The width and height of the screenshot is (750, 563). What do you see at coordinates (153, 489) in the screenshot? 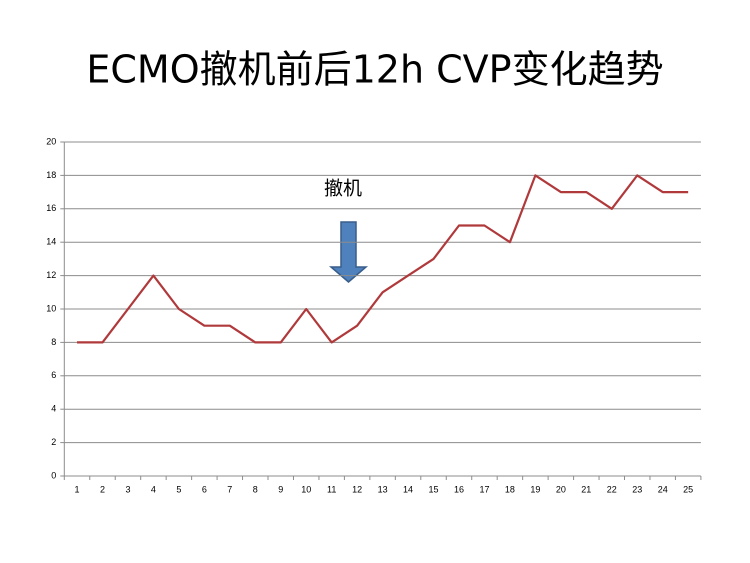
I see `x-tick-label: 4` at bounding box center [153, 489].